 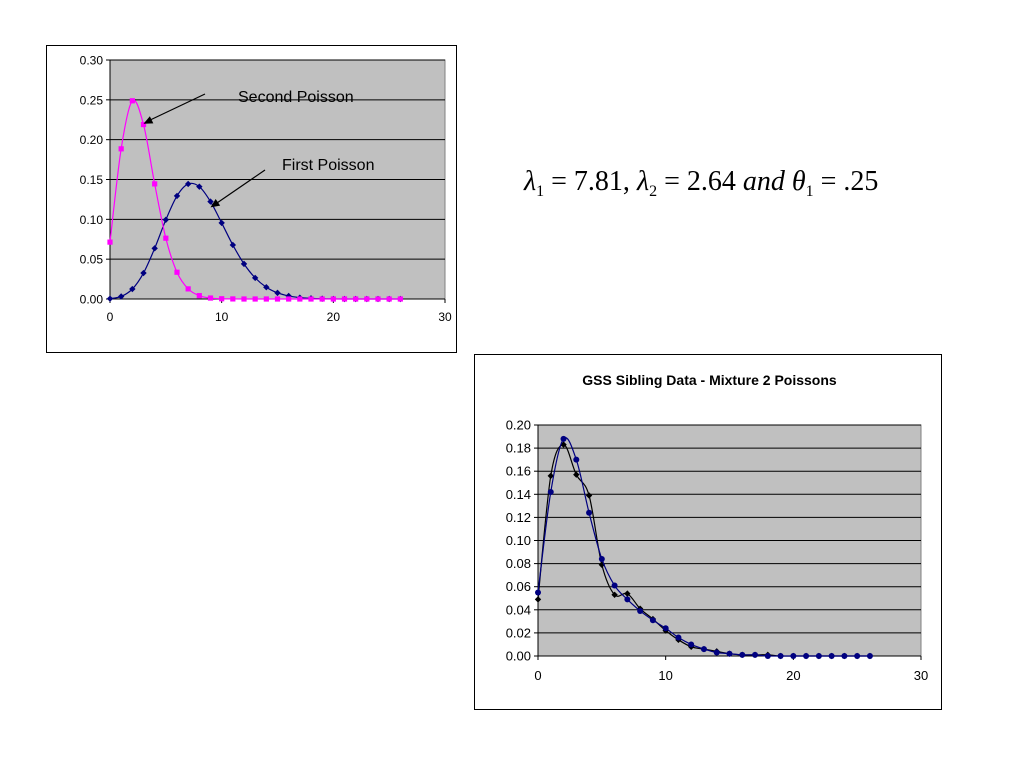 What do you see at coordinates (518, 586) in the screenshot?
I see `y-tick-label: 0.06` at bounding box center [518, 586].